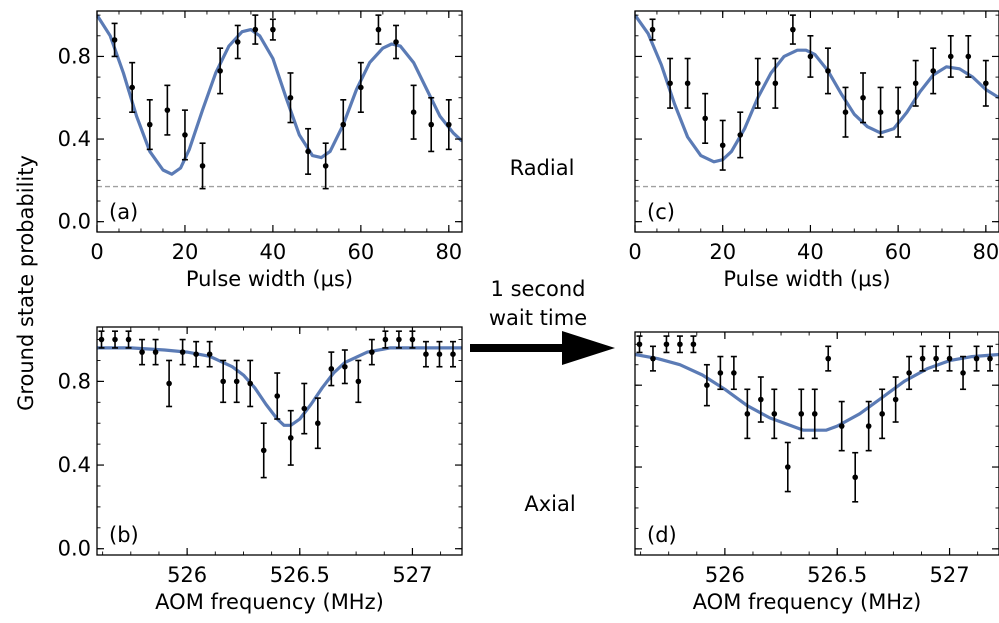 The height and width of the screenshot is (623, 999). I want to click on fit-curve-a, so click(279, 95).